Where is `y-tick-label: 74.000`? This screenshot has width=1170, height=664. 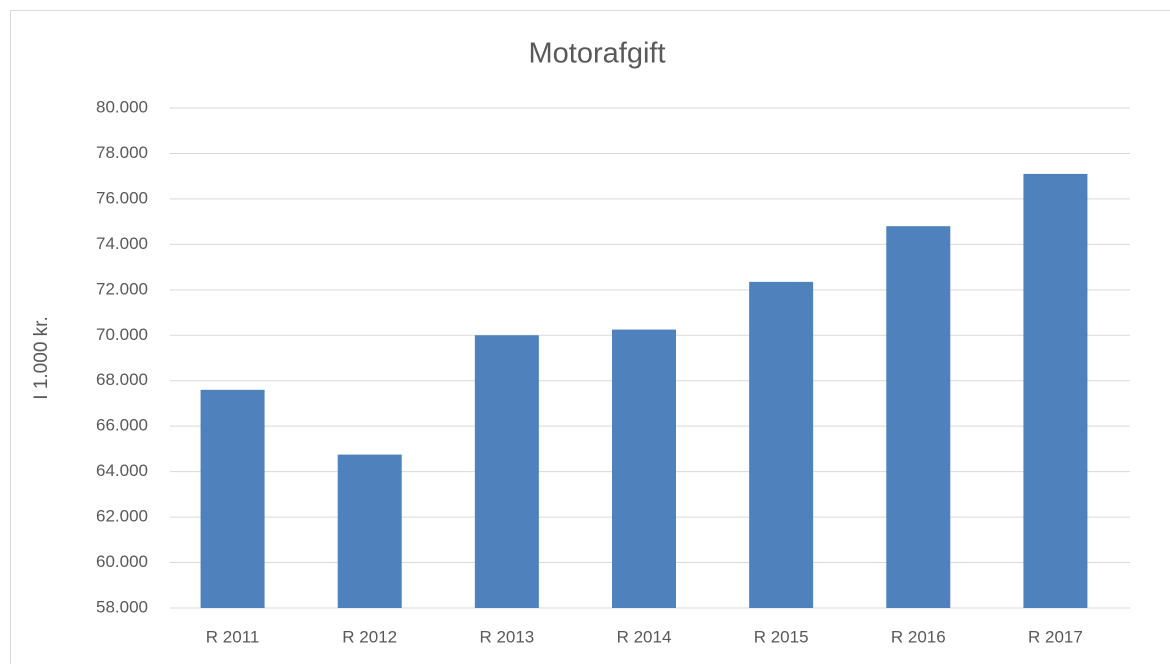 y-tick-label: 74.000 is located at coordinates (122, 243).